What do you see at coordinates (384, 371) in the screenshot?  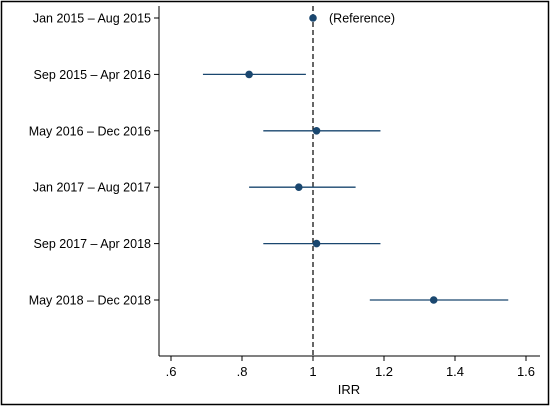 I see `x-tick-label: 1.2` at bounding box center [384, 371].